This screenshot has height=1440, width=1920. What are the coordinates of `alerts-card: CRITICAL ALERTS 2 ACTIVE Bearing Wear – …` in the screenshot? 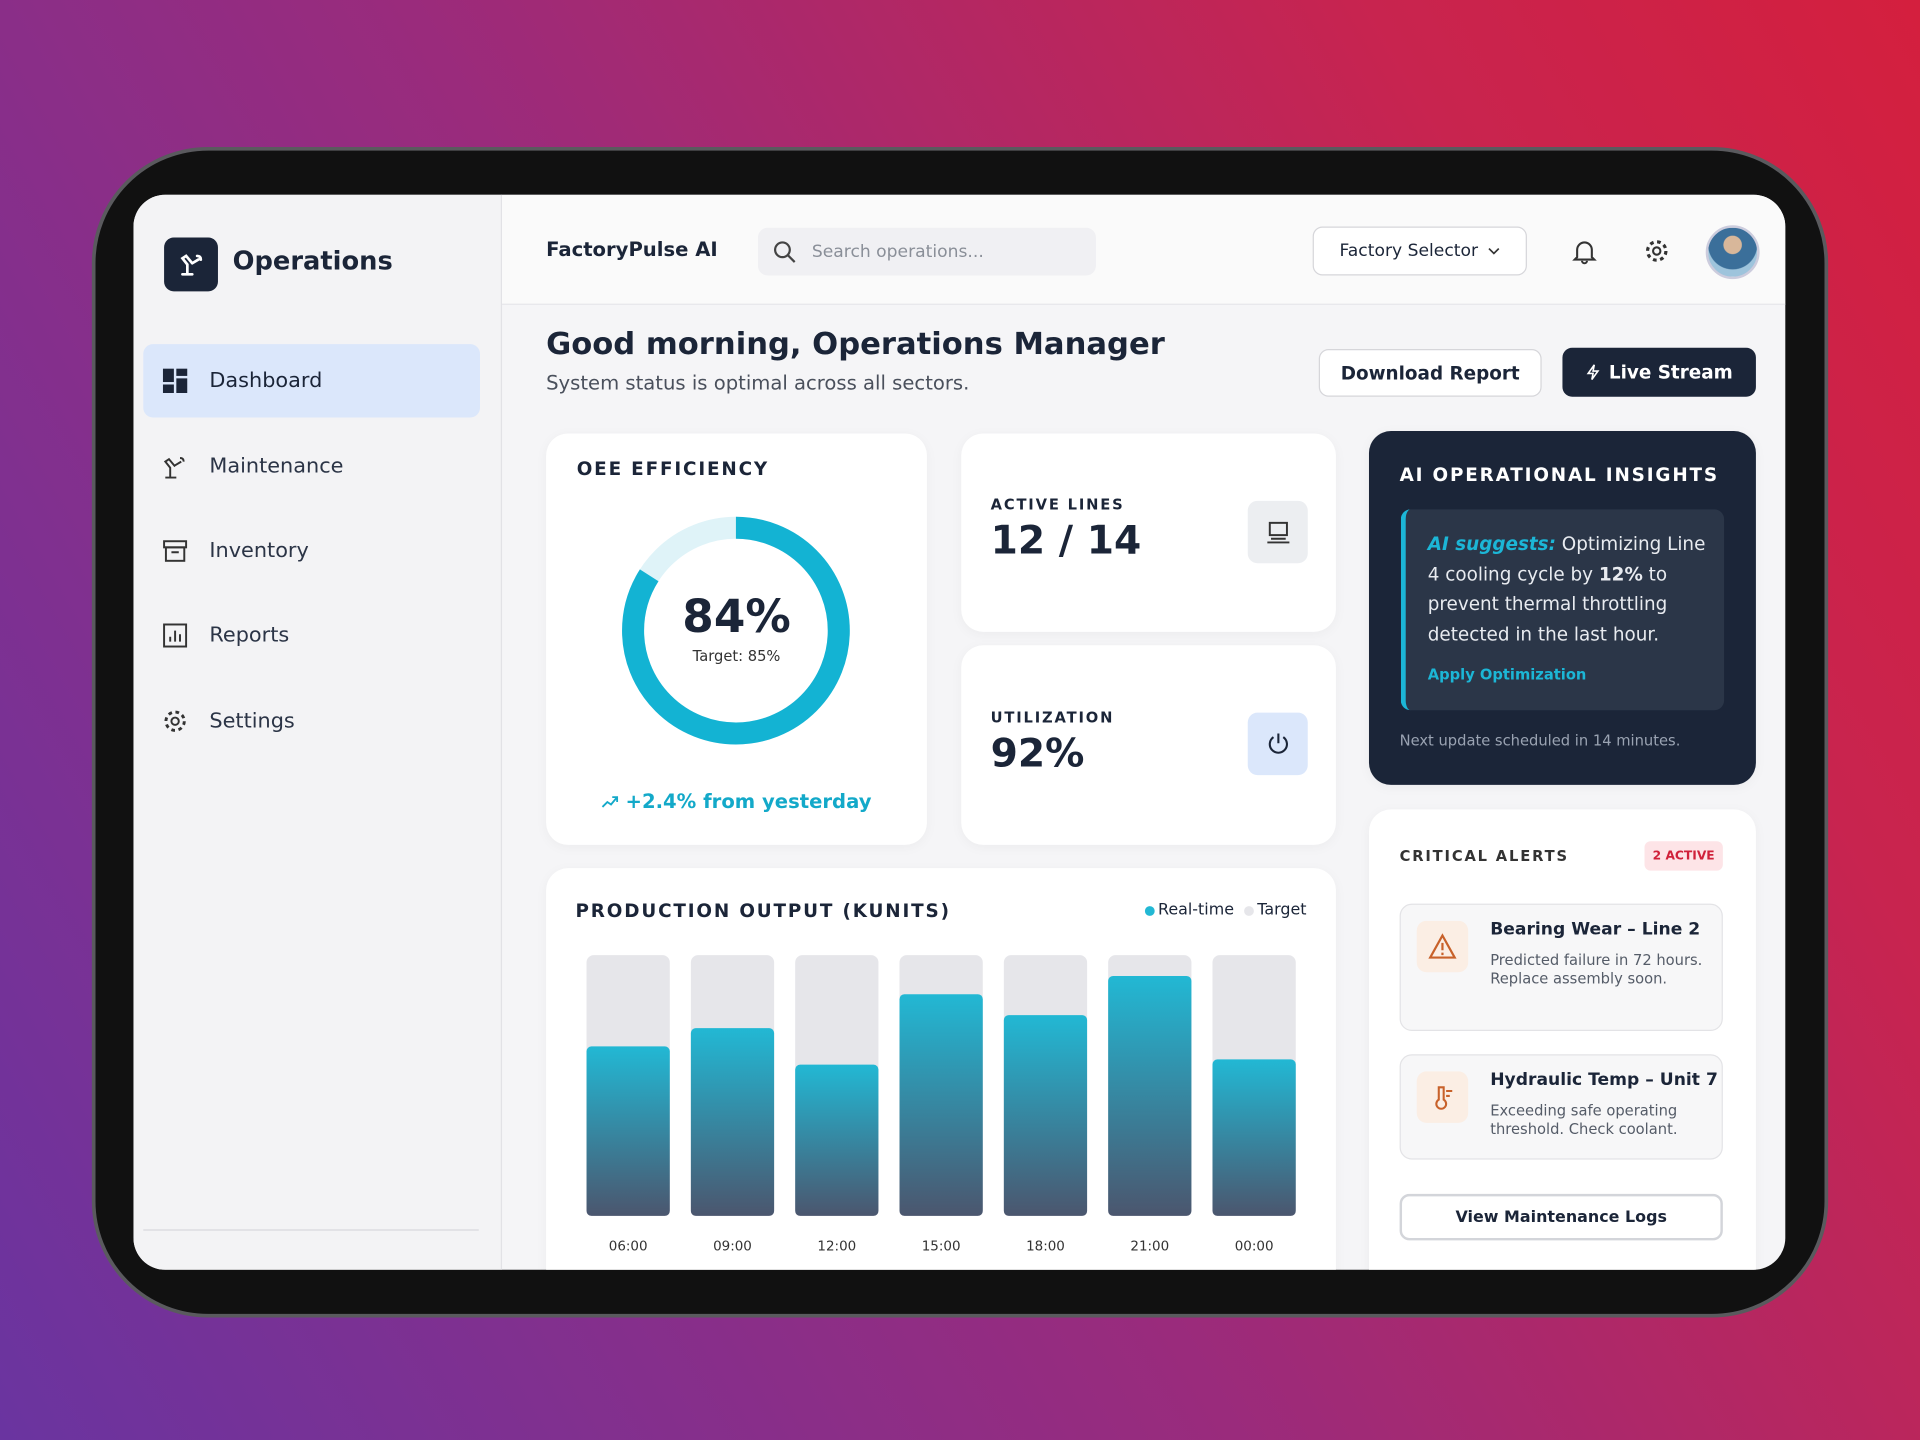 It's located at (1562, 1039).